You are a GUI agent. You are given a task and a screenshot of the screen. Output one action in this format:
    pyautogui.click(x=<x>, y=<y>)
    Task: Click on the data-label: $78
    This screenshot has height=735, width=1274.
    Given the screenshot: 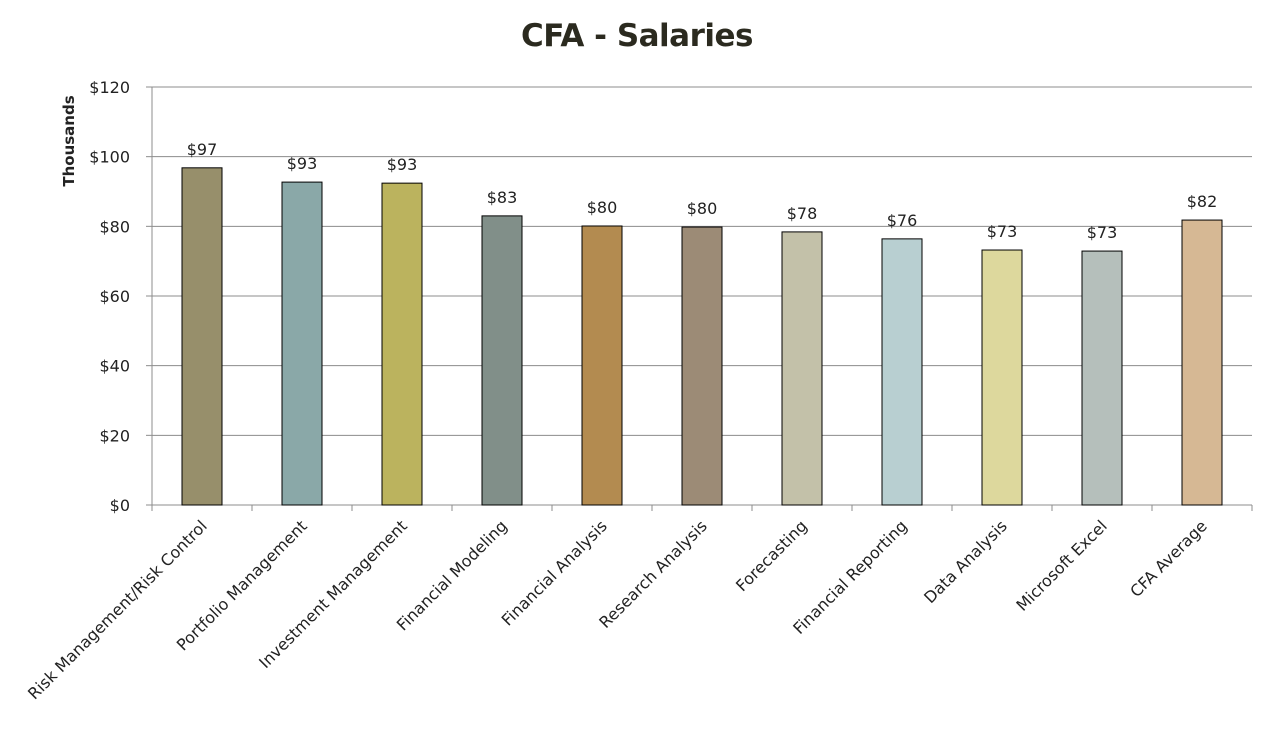 What is the action you would take?
    pyautogui.click(x=802, y=213)
    